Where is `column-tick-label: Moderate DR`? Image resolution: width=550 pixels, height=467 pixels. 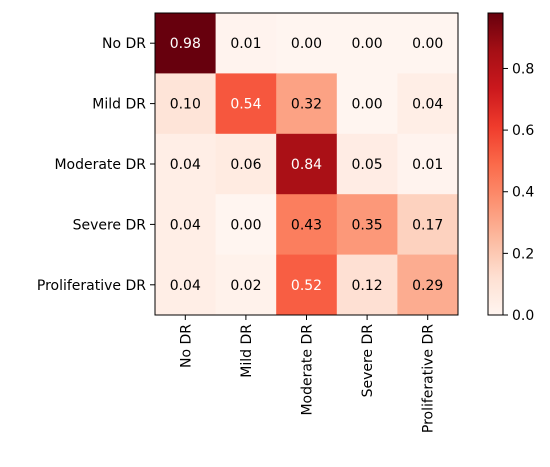
column-tick-label: Moderate DR is located at coordinates (308, 370).